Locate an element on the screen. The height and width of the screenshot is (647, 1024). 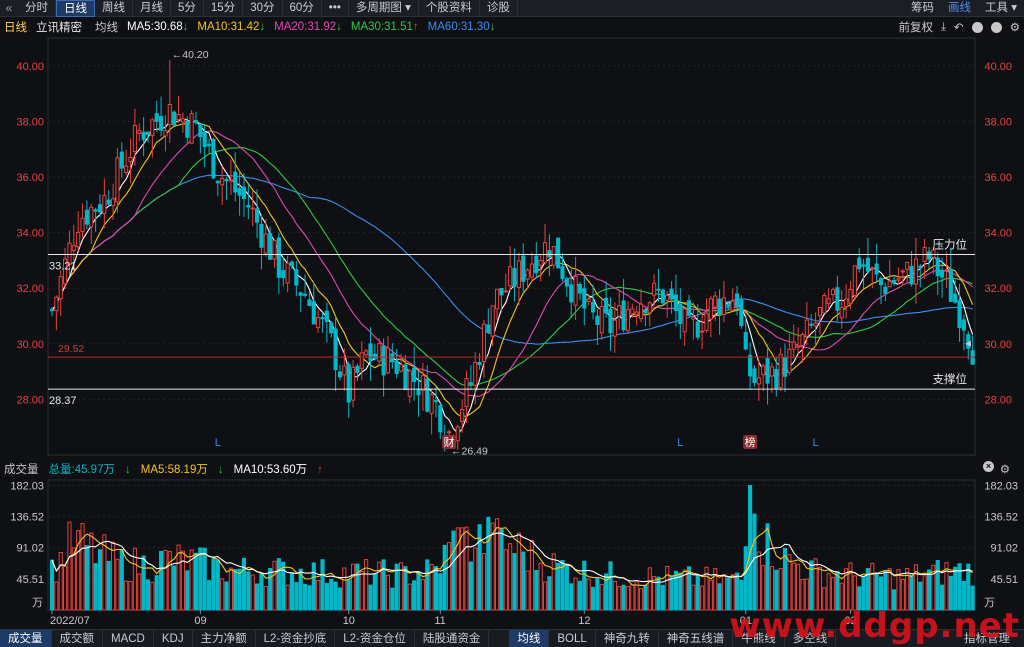
undo-icon: ↶ is located at coordinates (959, 28).